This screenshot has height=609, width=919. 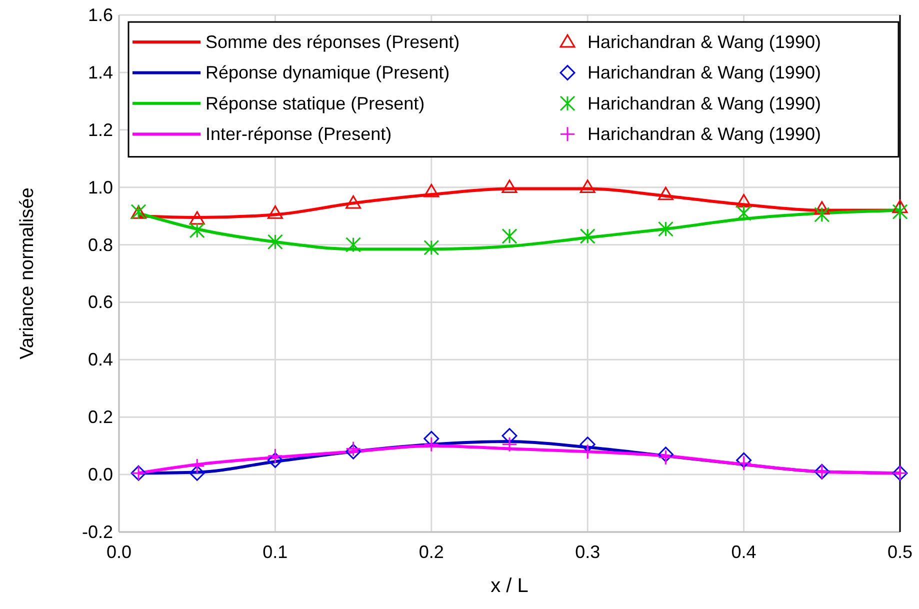 I want to click on legend-label: Réponse statique (Present), so click(x=315, y=103).